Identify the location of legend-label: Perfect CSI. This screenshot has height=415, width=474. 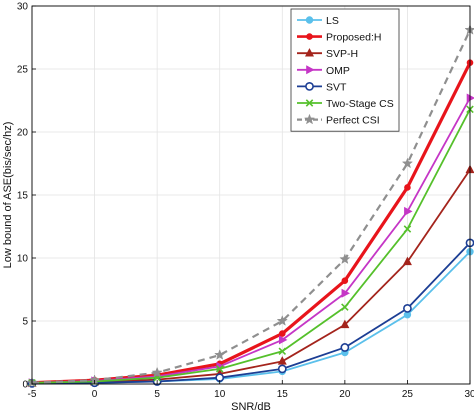
(353, 121).